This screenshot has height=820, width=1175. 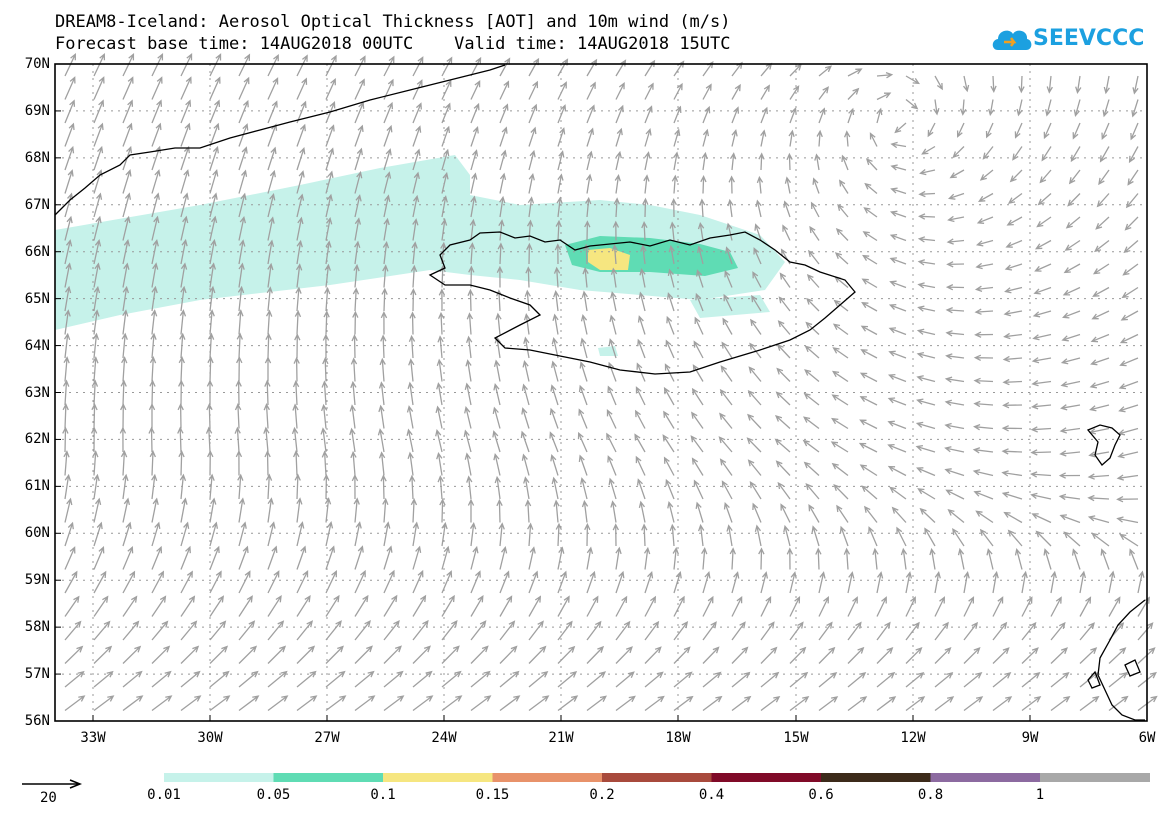 What do you see at coordinates (1147, 738) in the screenshot?
I see `lon-label: 6W` at bounding box center [1147, 738].